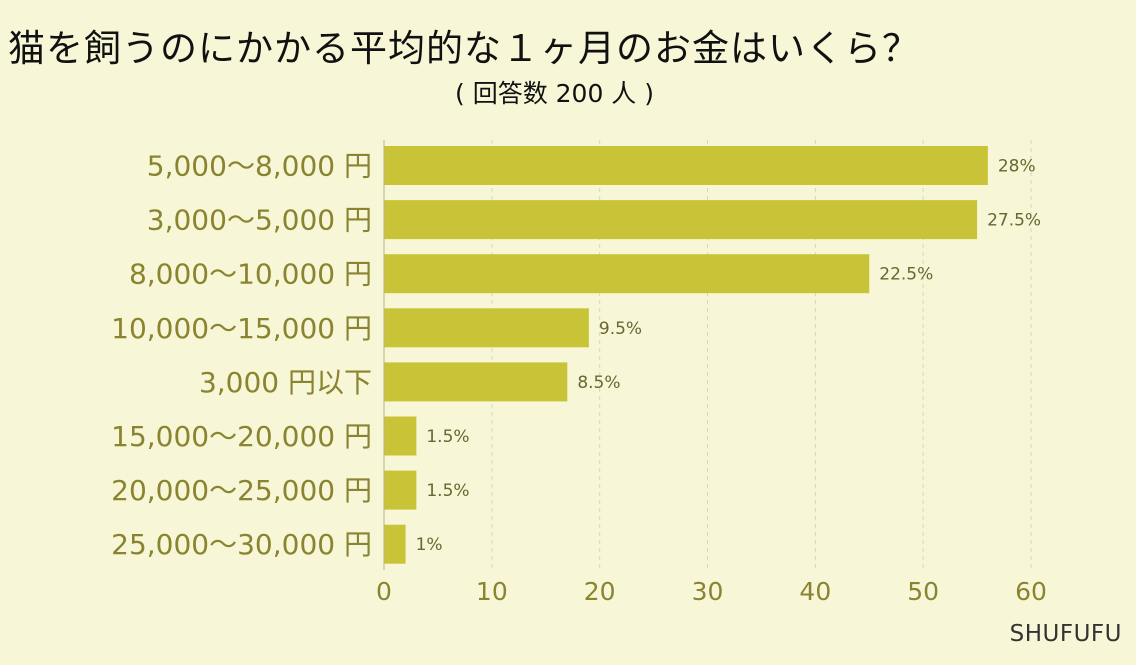 This screenshot has height=665, width=1136. I want to click on category-label: 8,000〜10,000 円, so click(250, 274).